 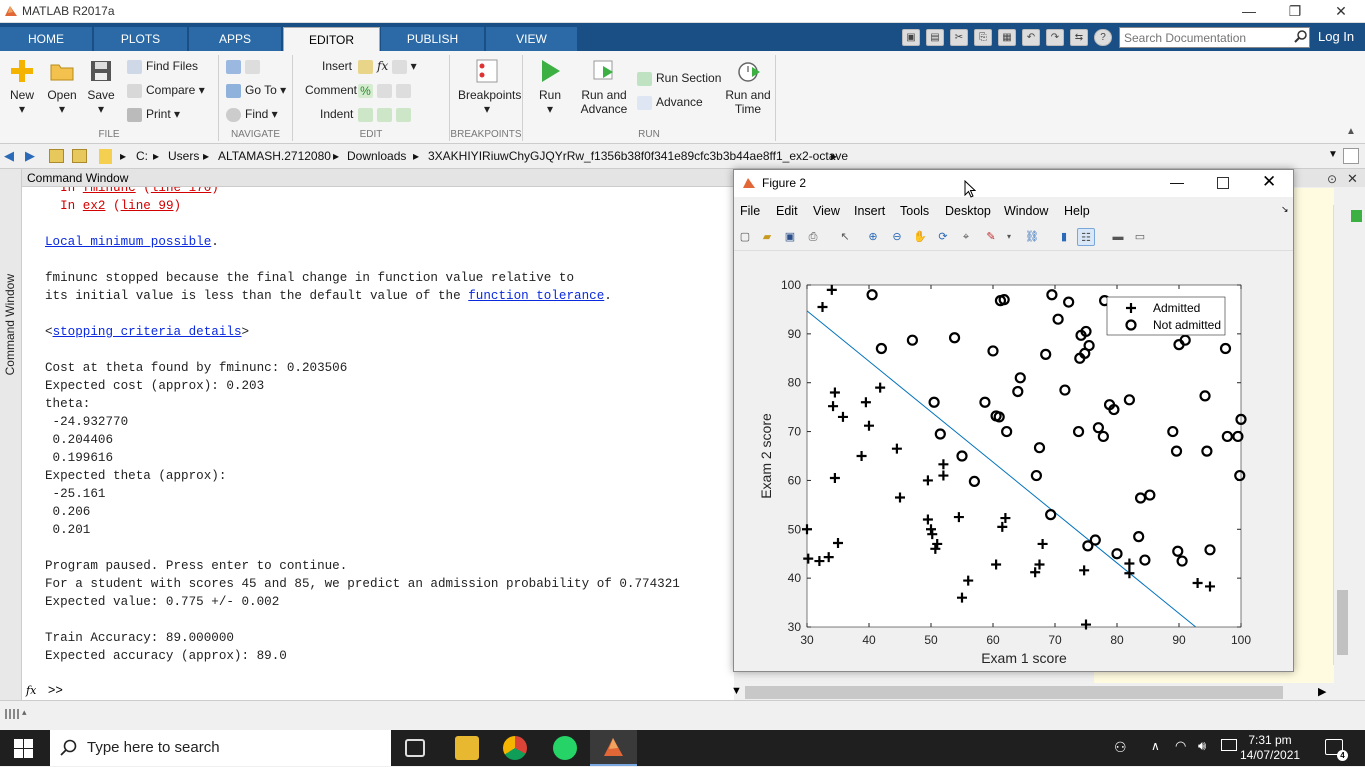 What do you see at coordinates (1086, 237) in the screenshot?
I see `legend-icon: ☷` at bounding box center [1086, 237].